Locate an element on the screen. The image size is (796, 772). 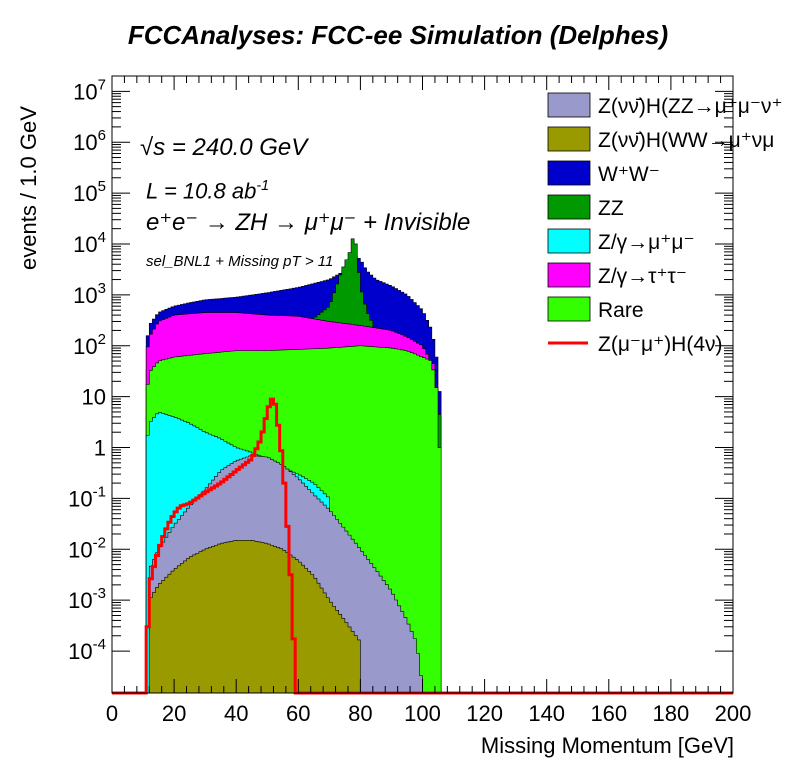
x-tick-label: 140 is located at coordinates (546, 713).